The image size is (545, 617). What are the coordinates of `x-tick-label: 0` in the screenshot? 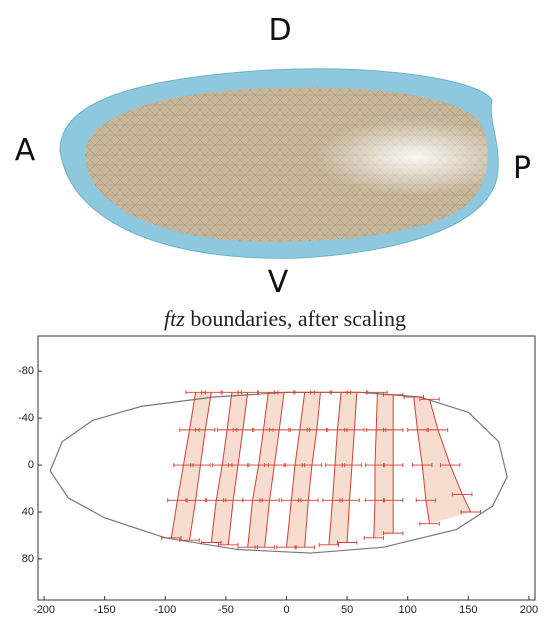 It's located at (286, 610).